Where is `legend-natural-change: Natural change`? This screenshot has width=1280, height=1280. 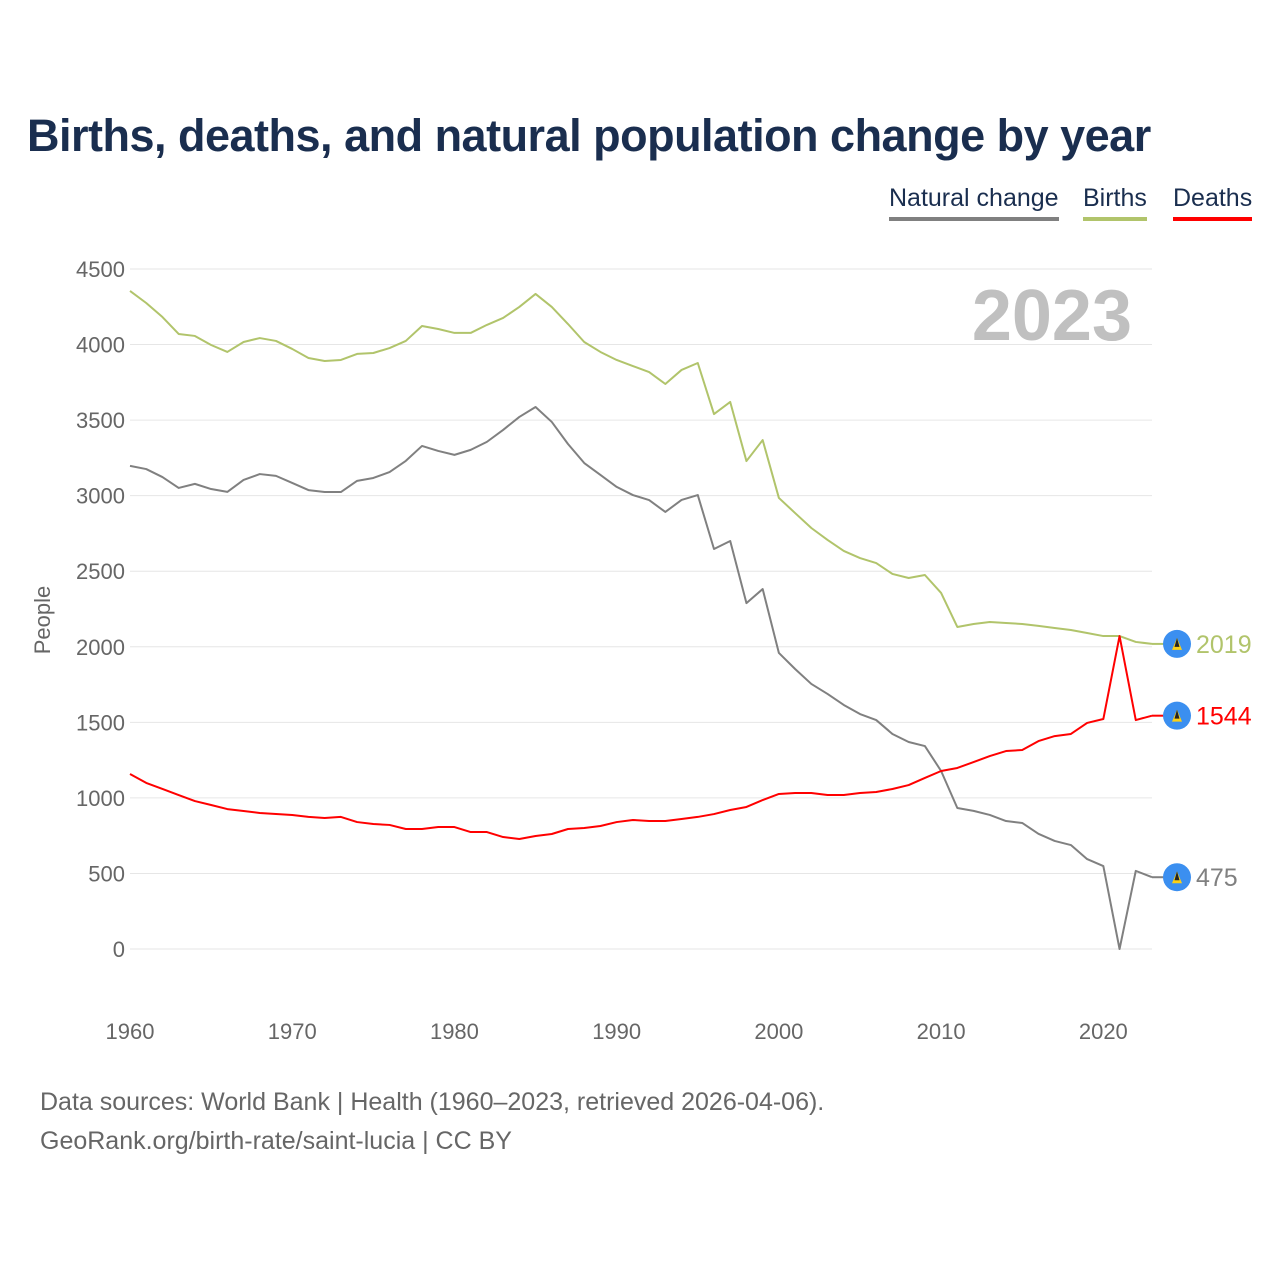 legend-natural-change: Natural change is located at coordinates (974, 202).